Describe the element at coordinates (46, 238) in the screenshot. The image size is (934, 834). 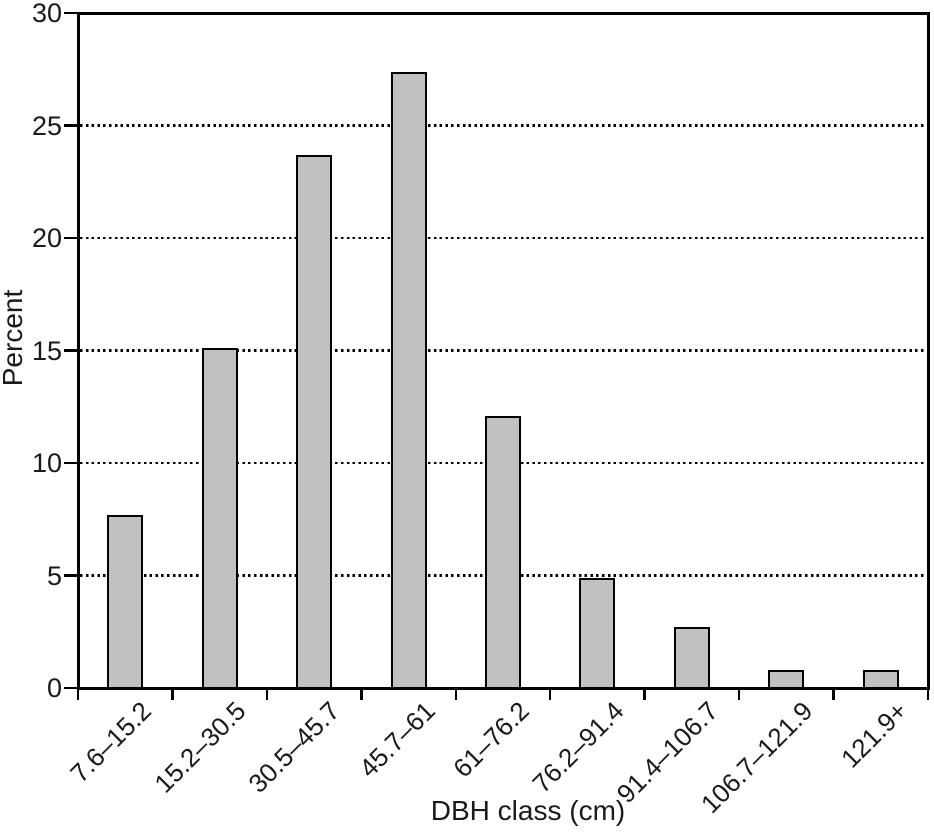
I see `y-tick-label: 20` at that location.